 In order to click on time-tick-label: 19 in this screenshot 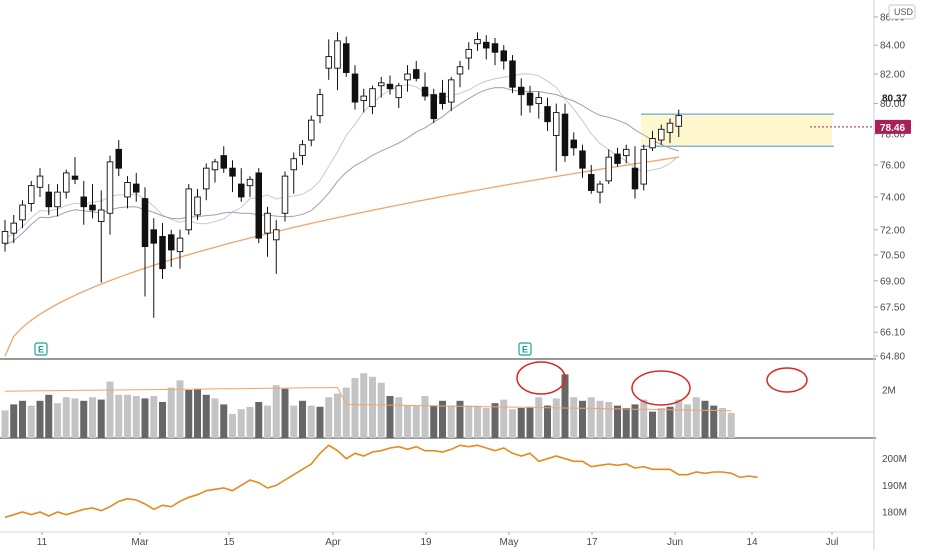, I will do `click(426, 542)`.